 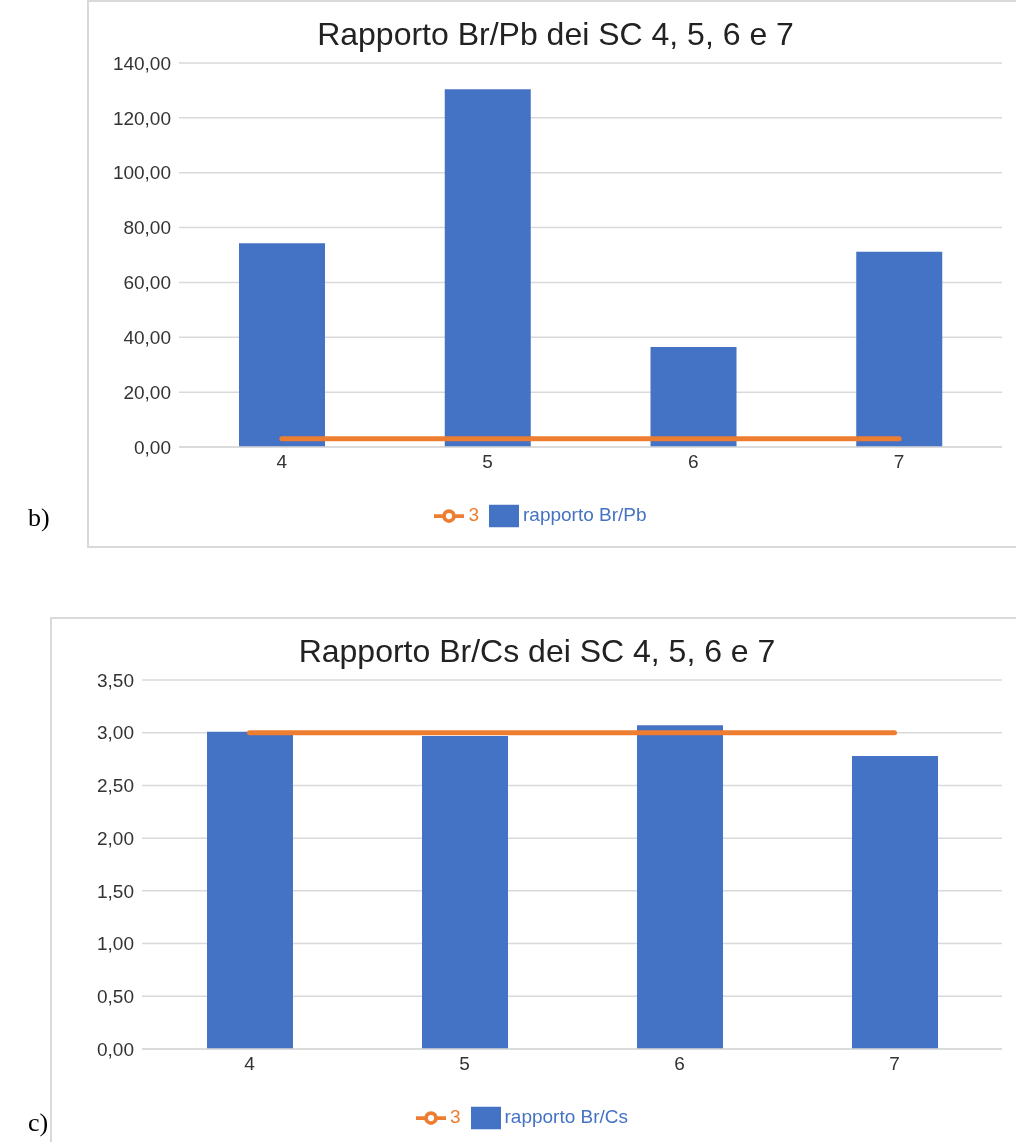 What do you see at coordinates (115, 891) in the screenshot?
I see `y-tick-label: 1,50` at bounding box center [115, 891].